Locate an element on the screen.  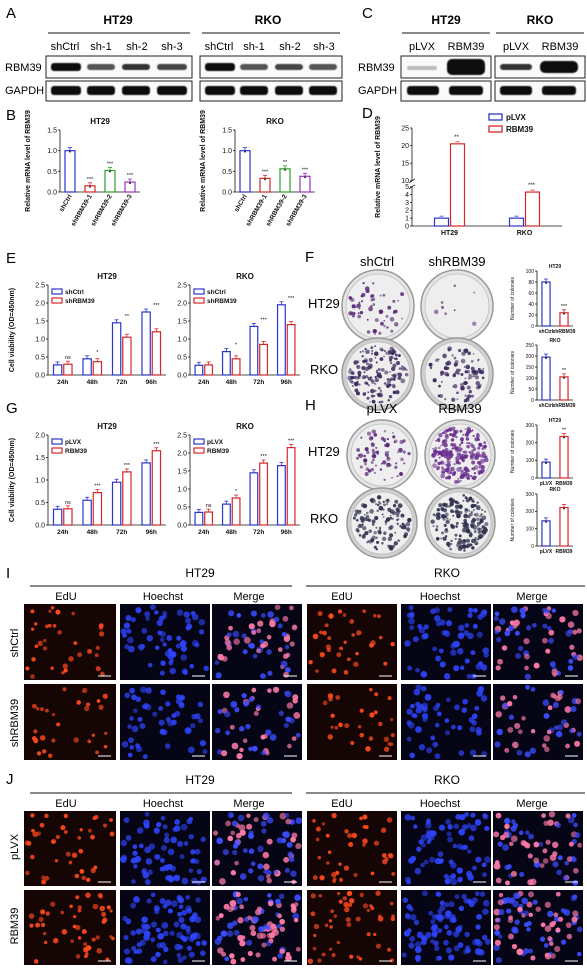
data-point is located at coordinates (130, 183).